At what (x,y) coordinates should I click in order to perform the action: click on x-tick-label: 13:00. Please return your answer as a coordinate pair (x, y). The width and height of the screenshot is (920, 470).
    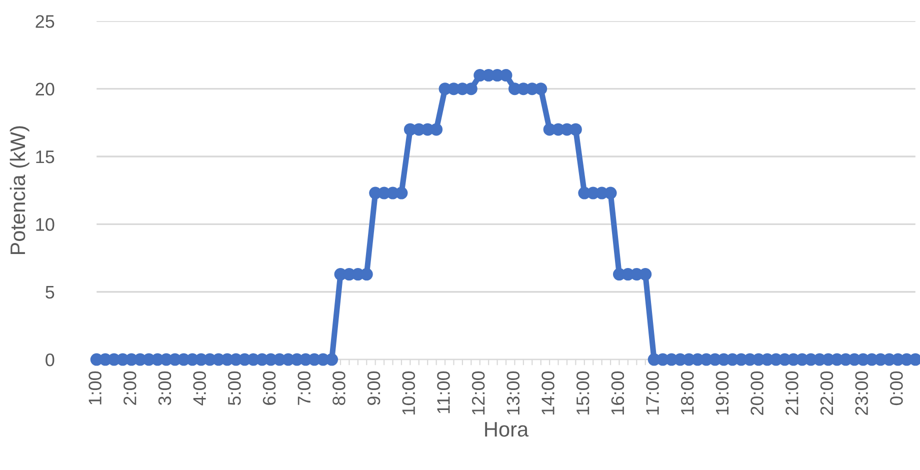
    Looking at the image, I should click on (513, 392).